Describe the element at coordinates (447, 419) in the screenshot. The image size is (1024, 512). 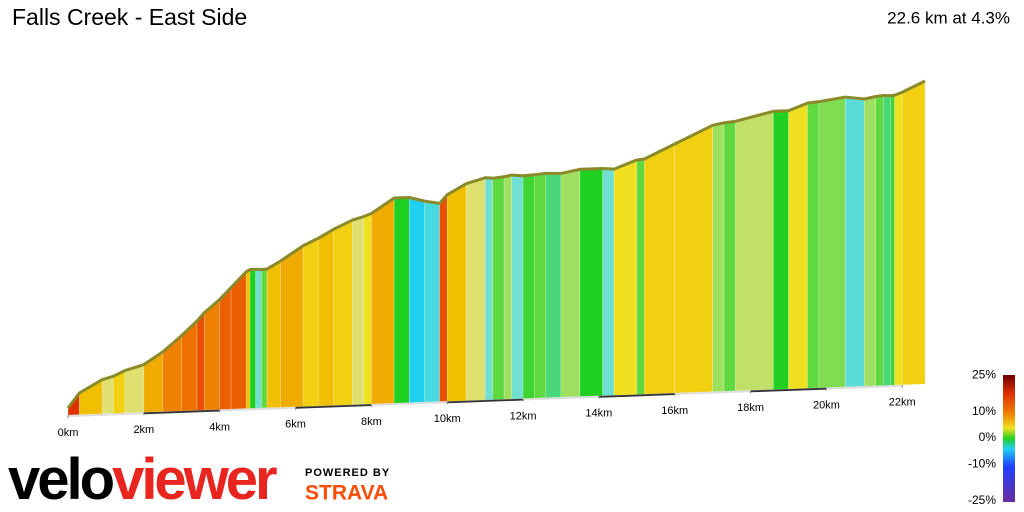
I see `x-tick-label: 10km` at that location.